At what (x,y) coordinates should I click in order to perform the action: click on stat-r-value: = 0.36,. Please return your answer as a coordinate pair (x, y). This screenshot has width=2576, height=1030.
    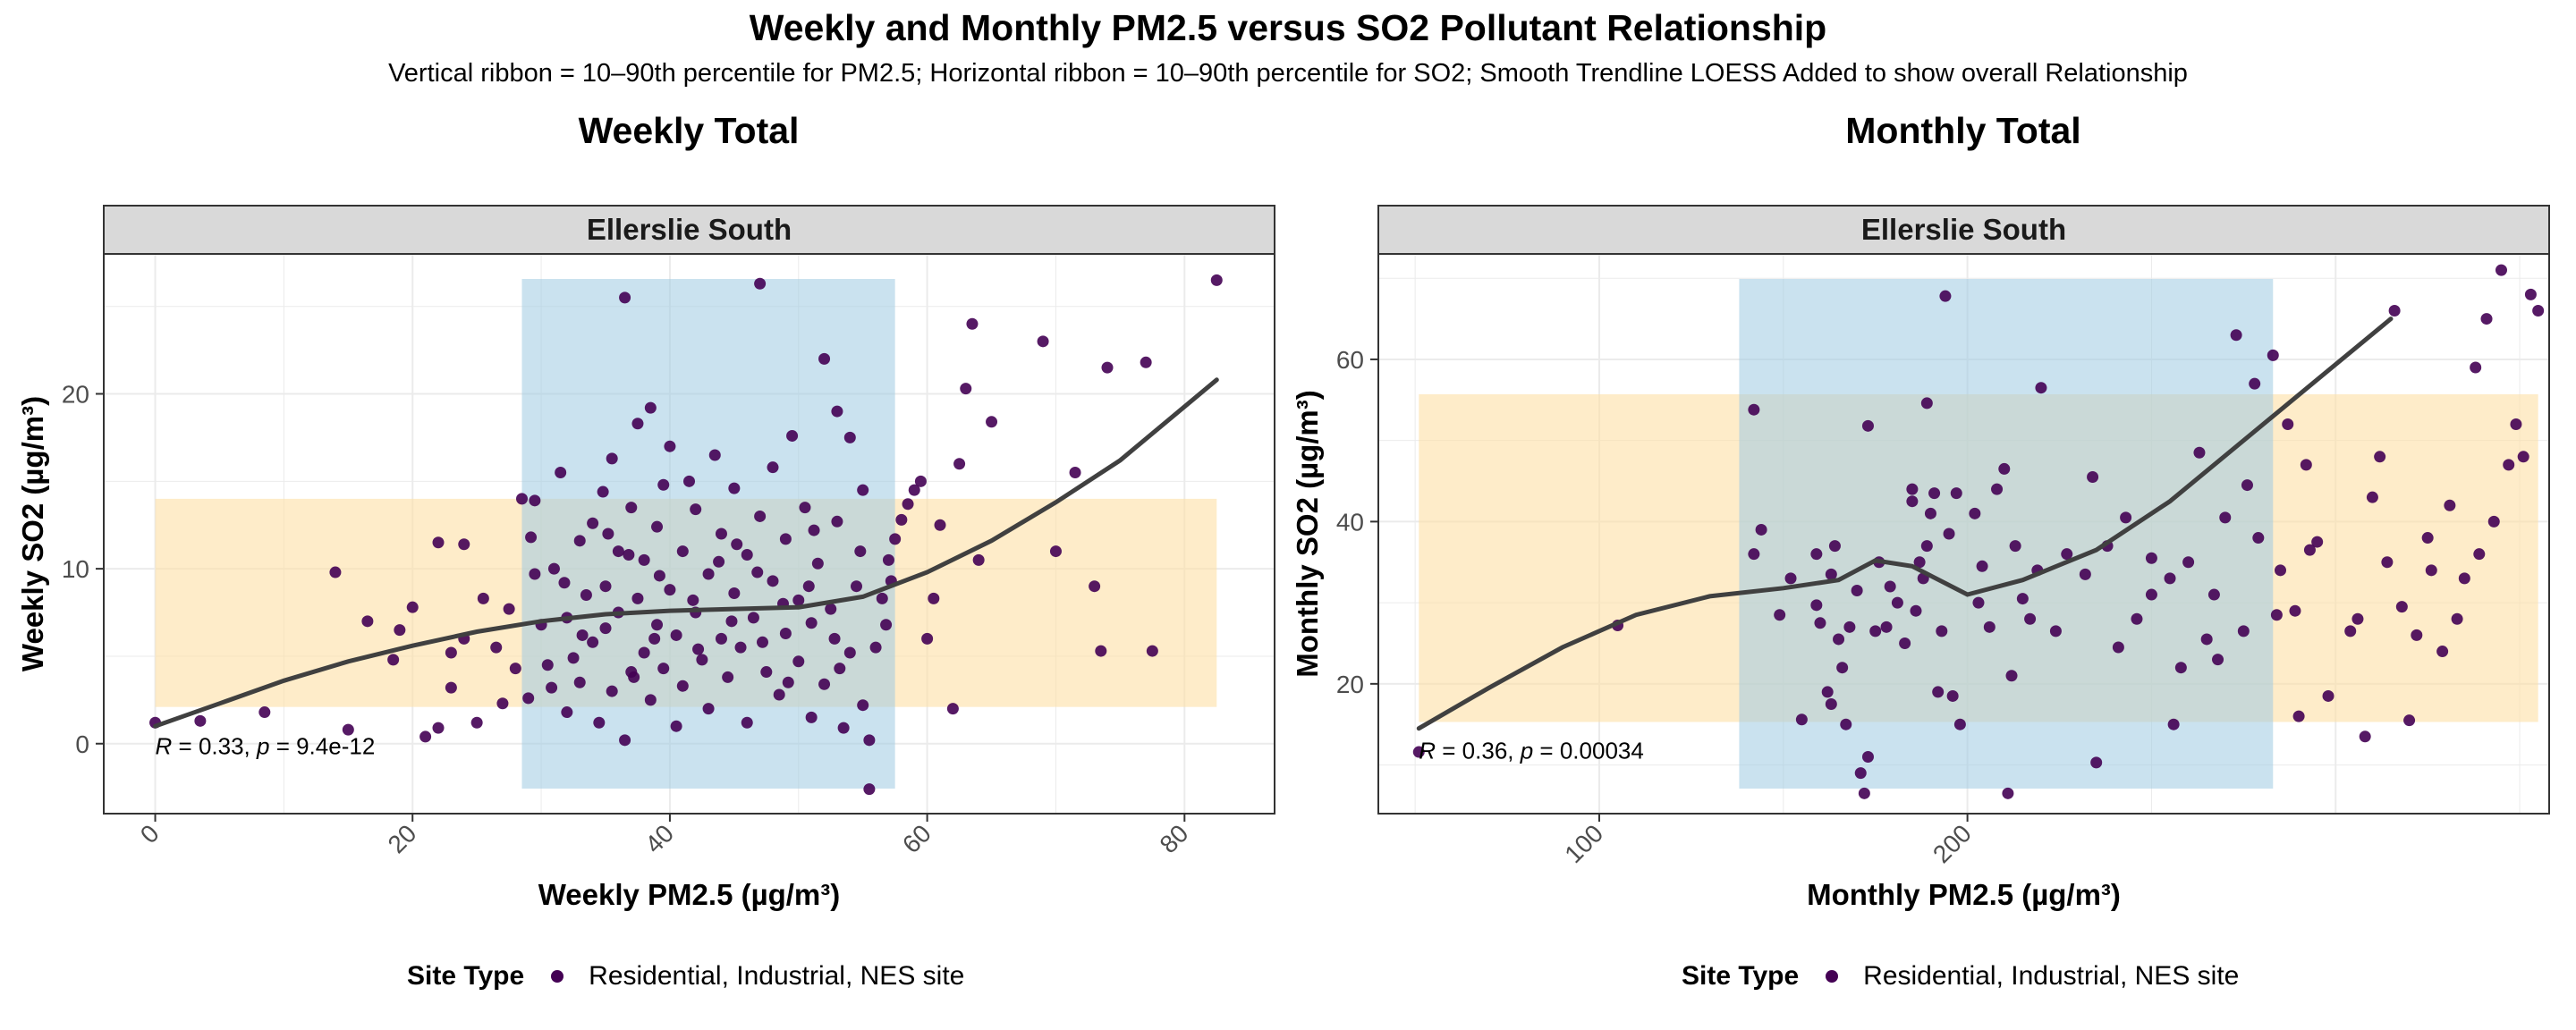
    Looking at the image, I should click on (1478, 750).